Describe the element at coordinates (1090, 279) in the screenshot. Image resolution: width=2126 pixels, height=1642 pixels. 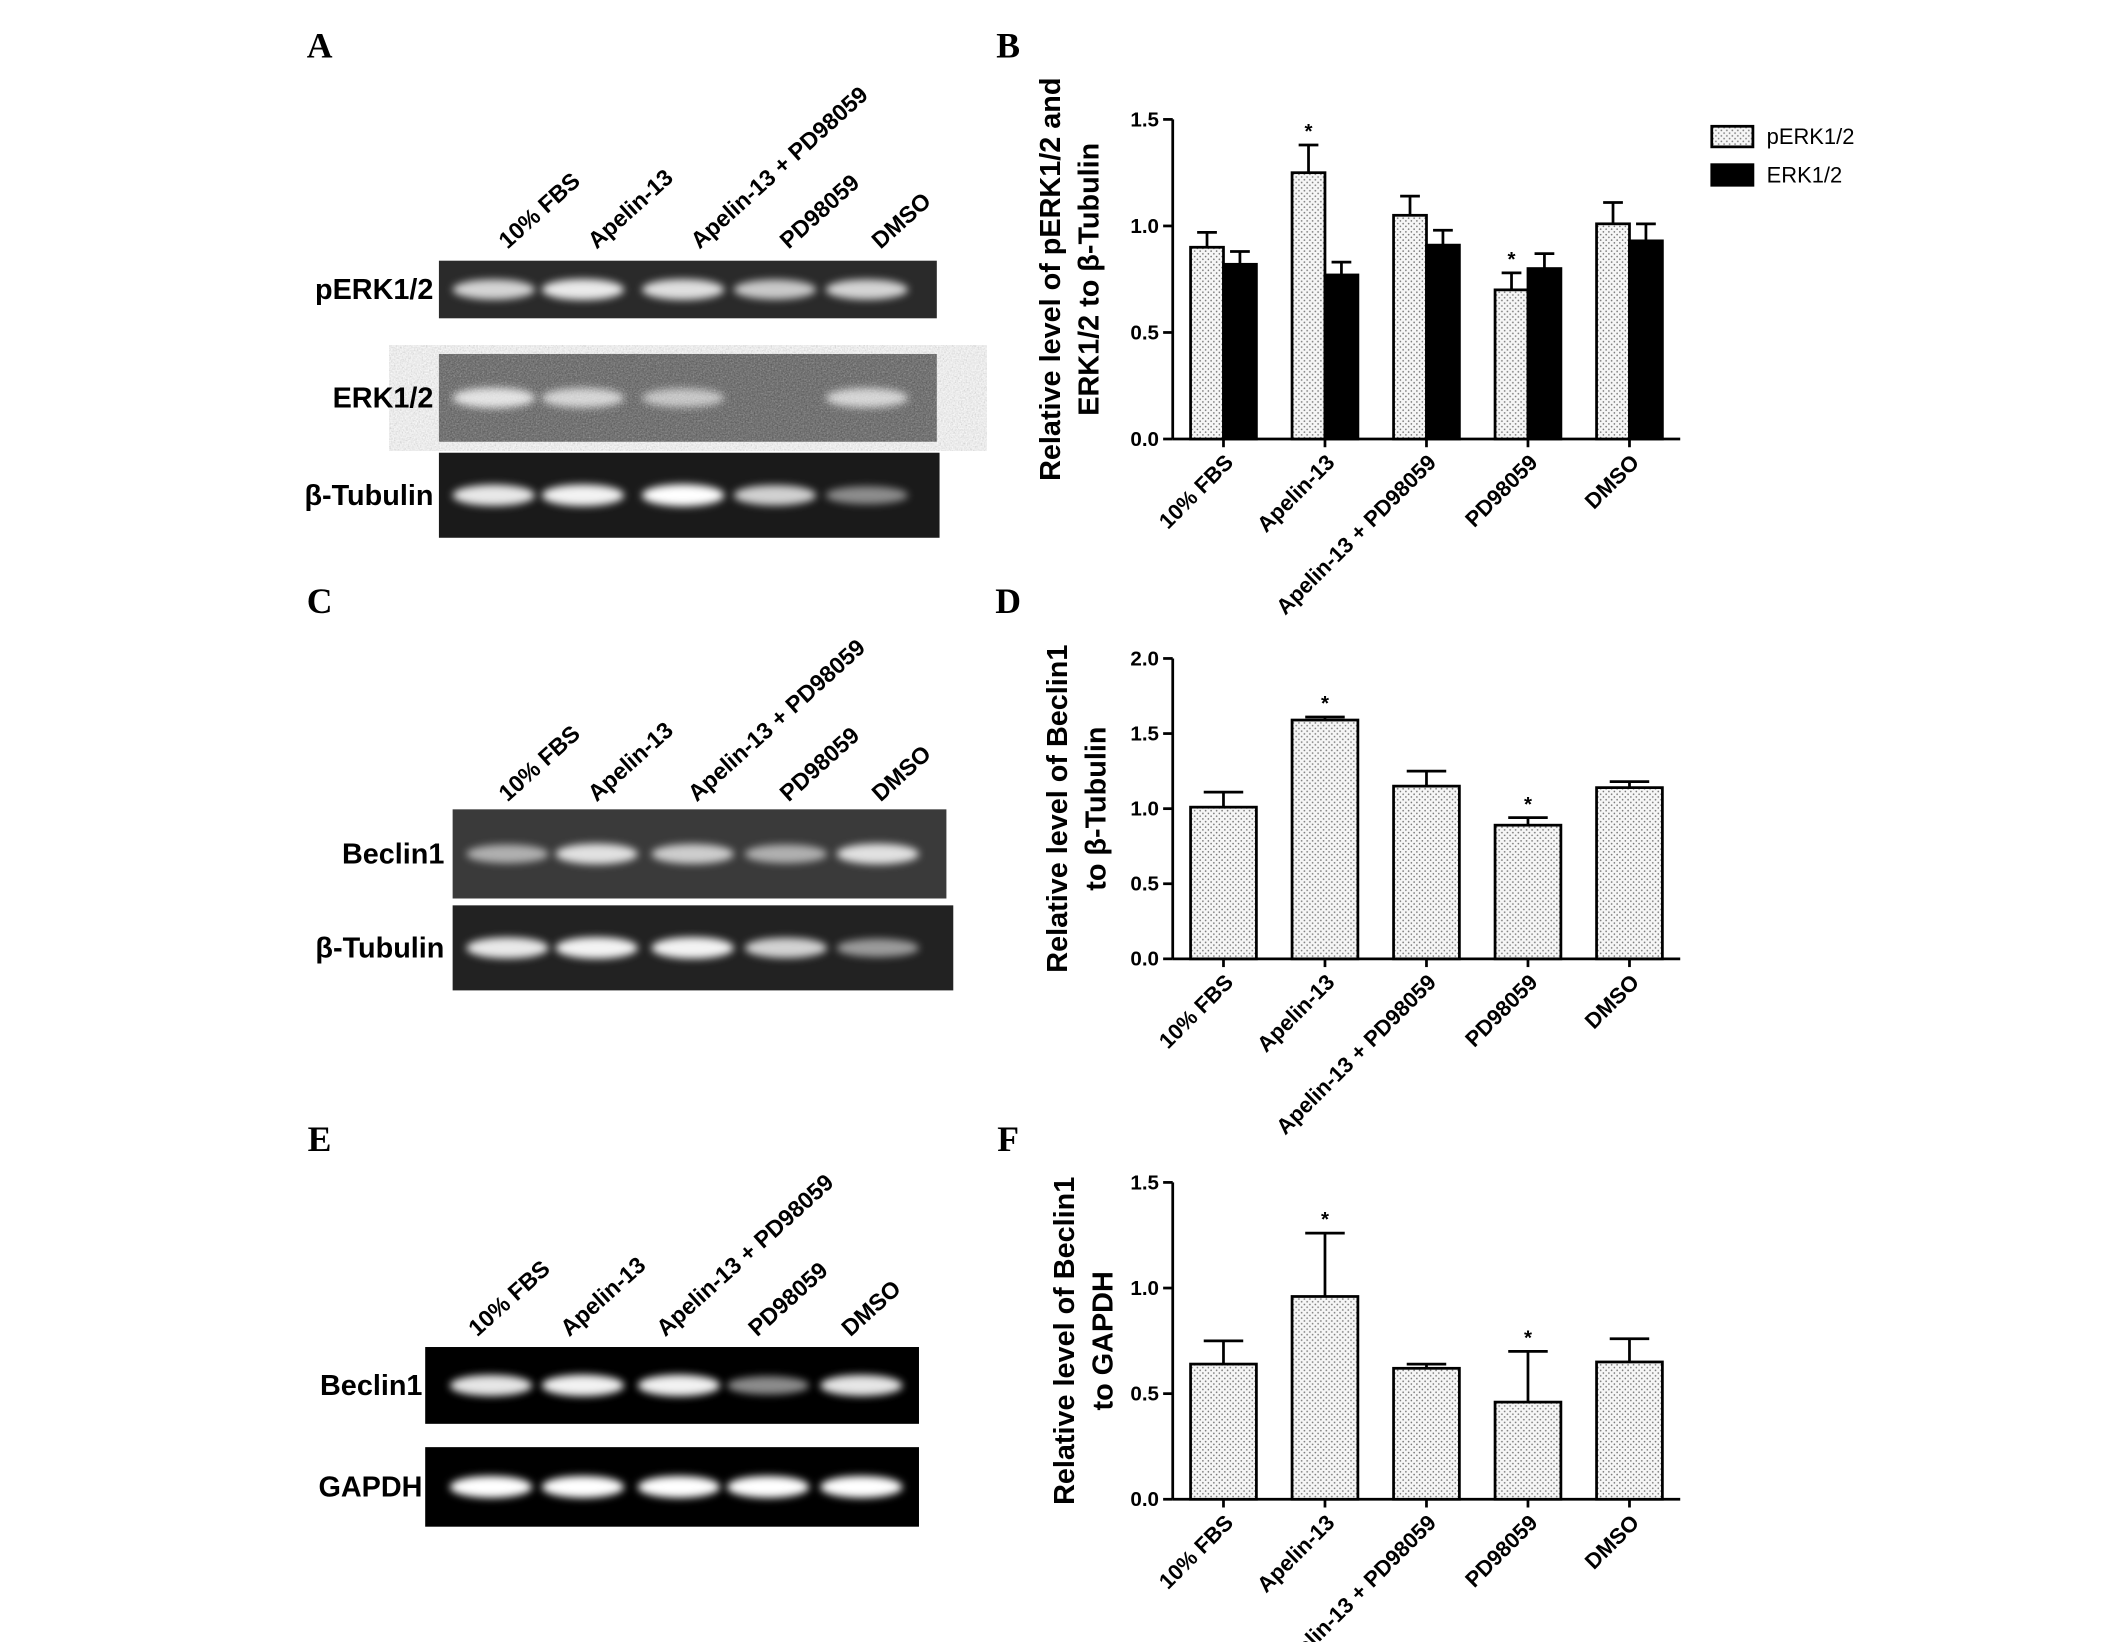
I see `y-axis-label: ERK1/2 to β-Tubulin` at that location.